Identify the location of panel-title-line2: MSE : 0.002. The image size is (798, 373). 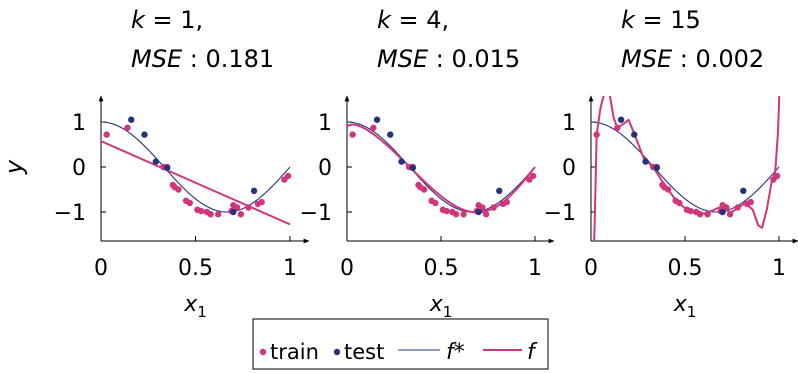
(692, 59).